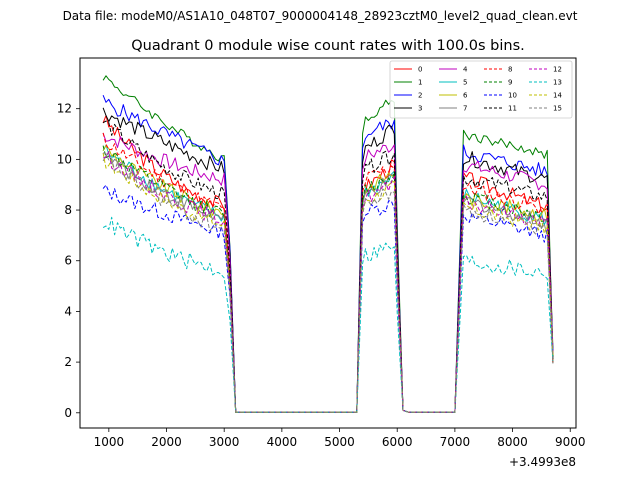 The height and width of the screenshot is (480, 640). Describe the element at coordinates (510, 83) in the screenshot. I see `legend-label-9: 9` at that location.